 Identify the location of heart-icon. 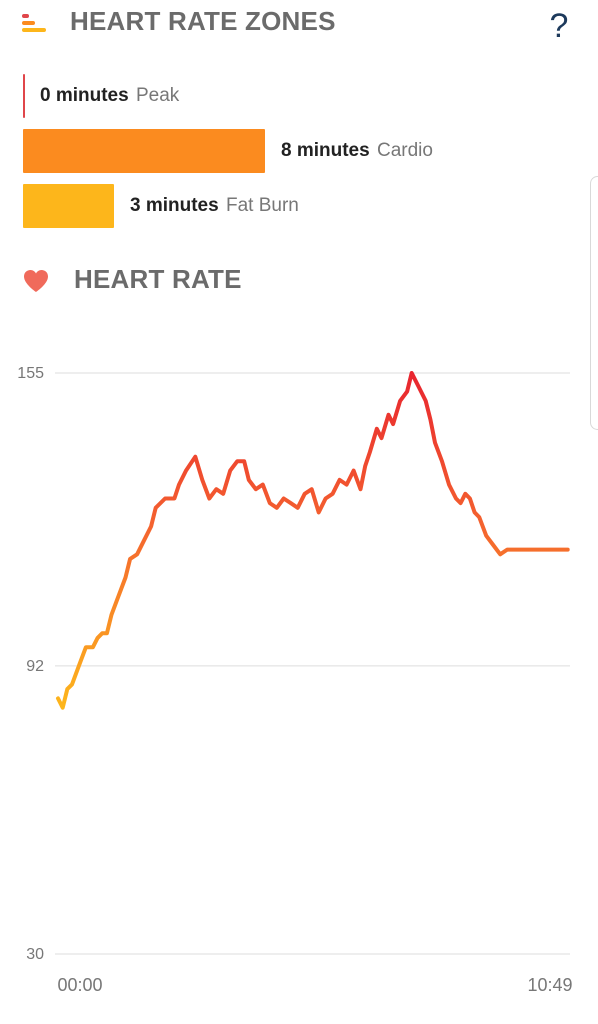
(36, 281).